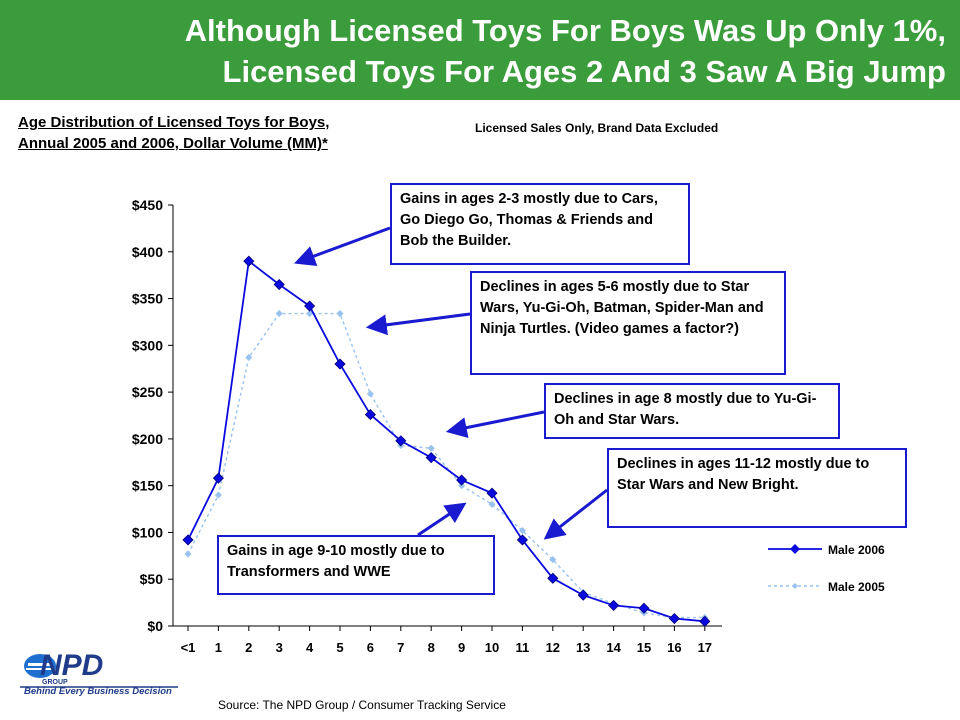 The image size is (960, 720). What do you see at coordinates (370, 647) in the screenshot?
I see `x-tick-label: 6` at bounding box center [370, 647].